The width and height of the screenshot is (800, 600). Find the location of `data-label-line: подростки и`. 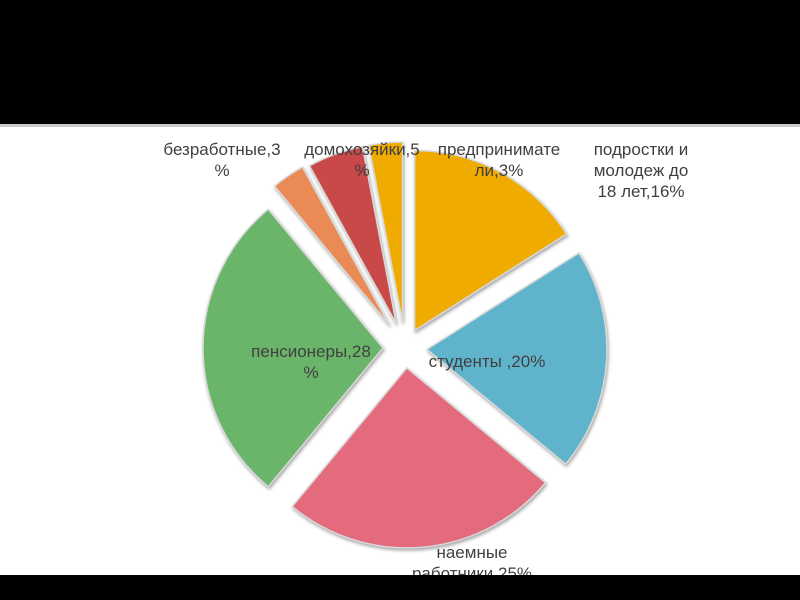

data-label-line: подростки и is located at coordinates (641, 149).